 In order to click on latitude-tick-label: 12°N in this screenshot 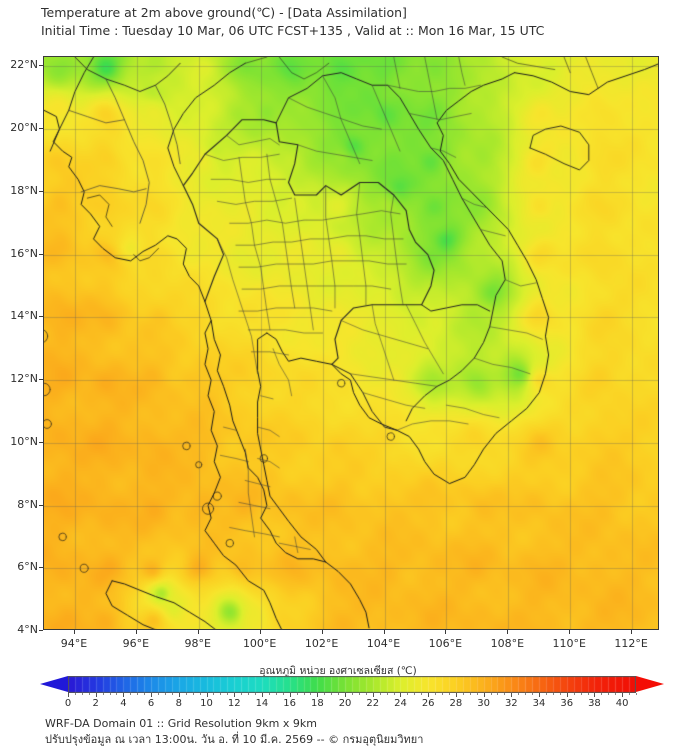, I will do `click(24, 379)`.